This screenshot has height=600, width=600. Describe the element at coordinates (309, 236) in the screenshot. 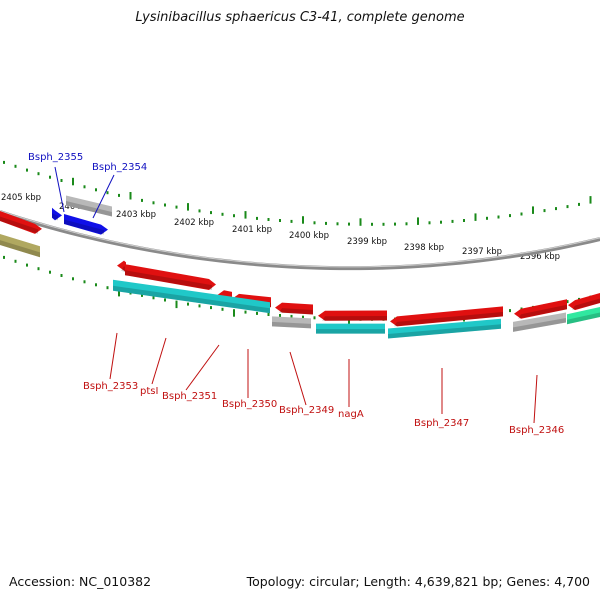

I see `kbp-label: 2400 kbp` at that location.